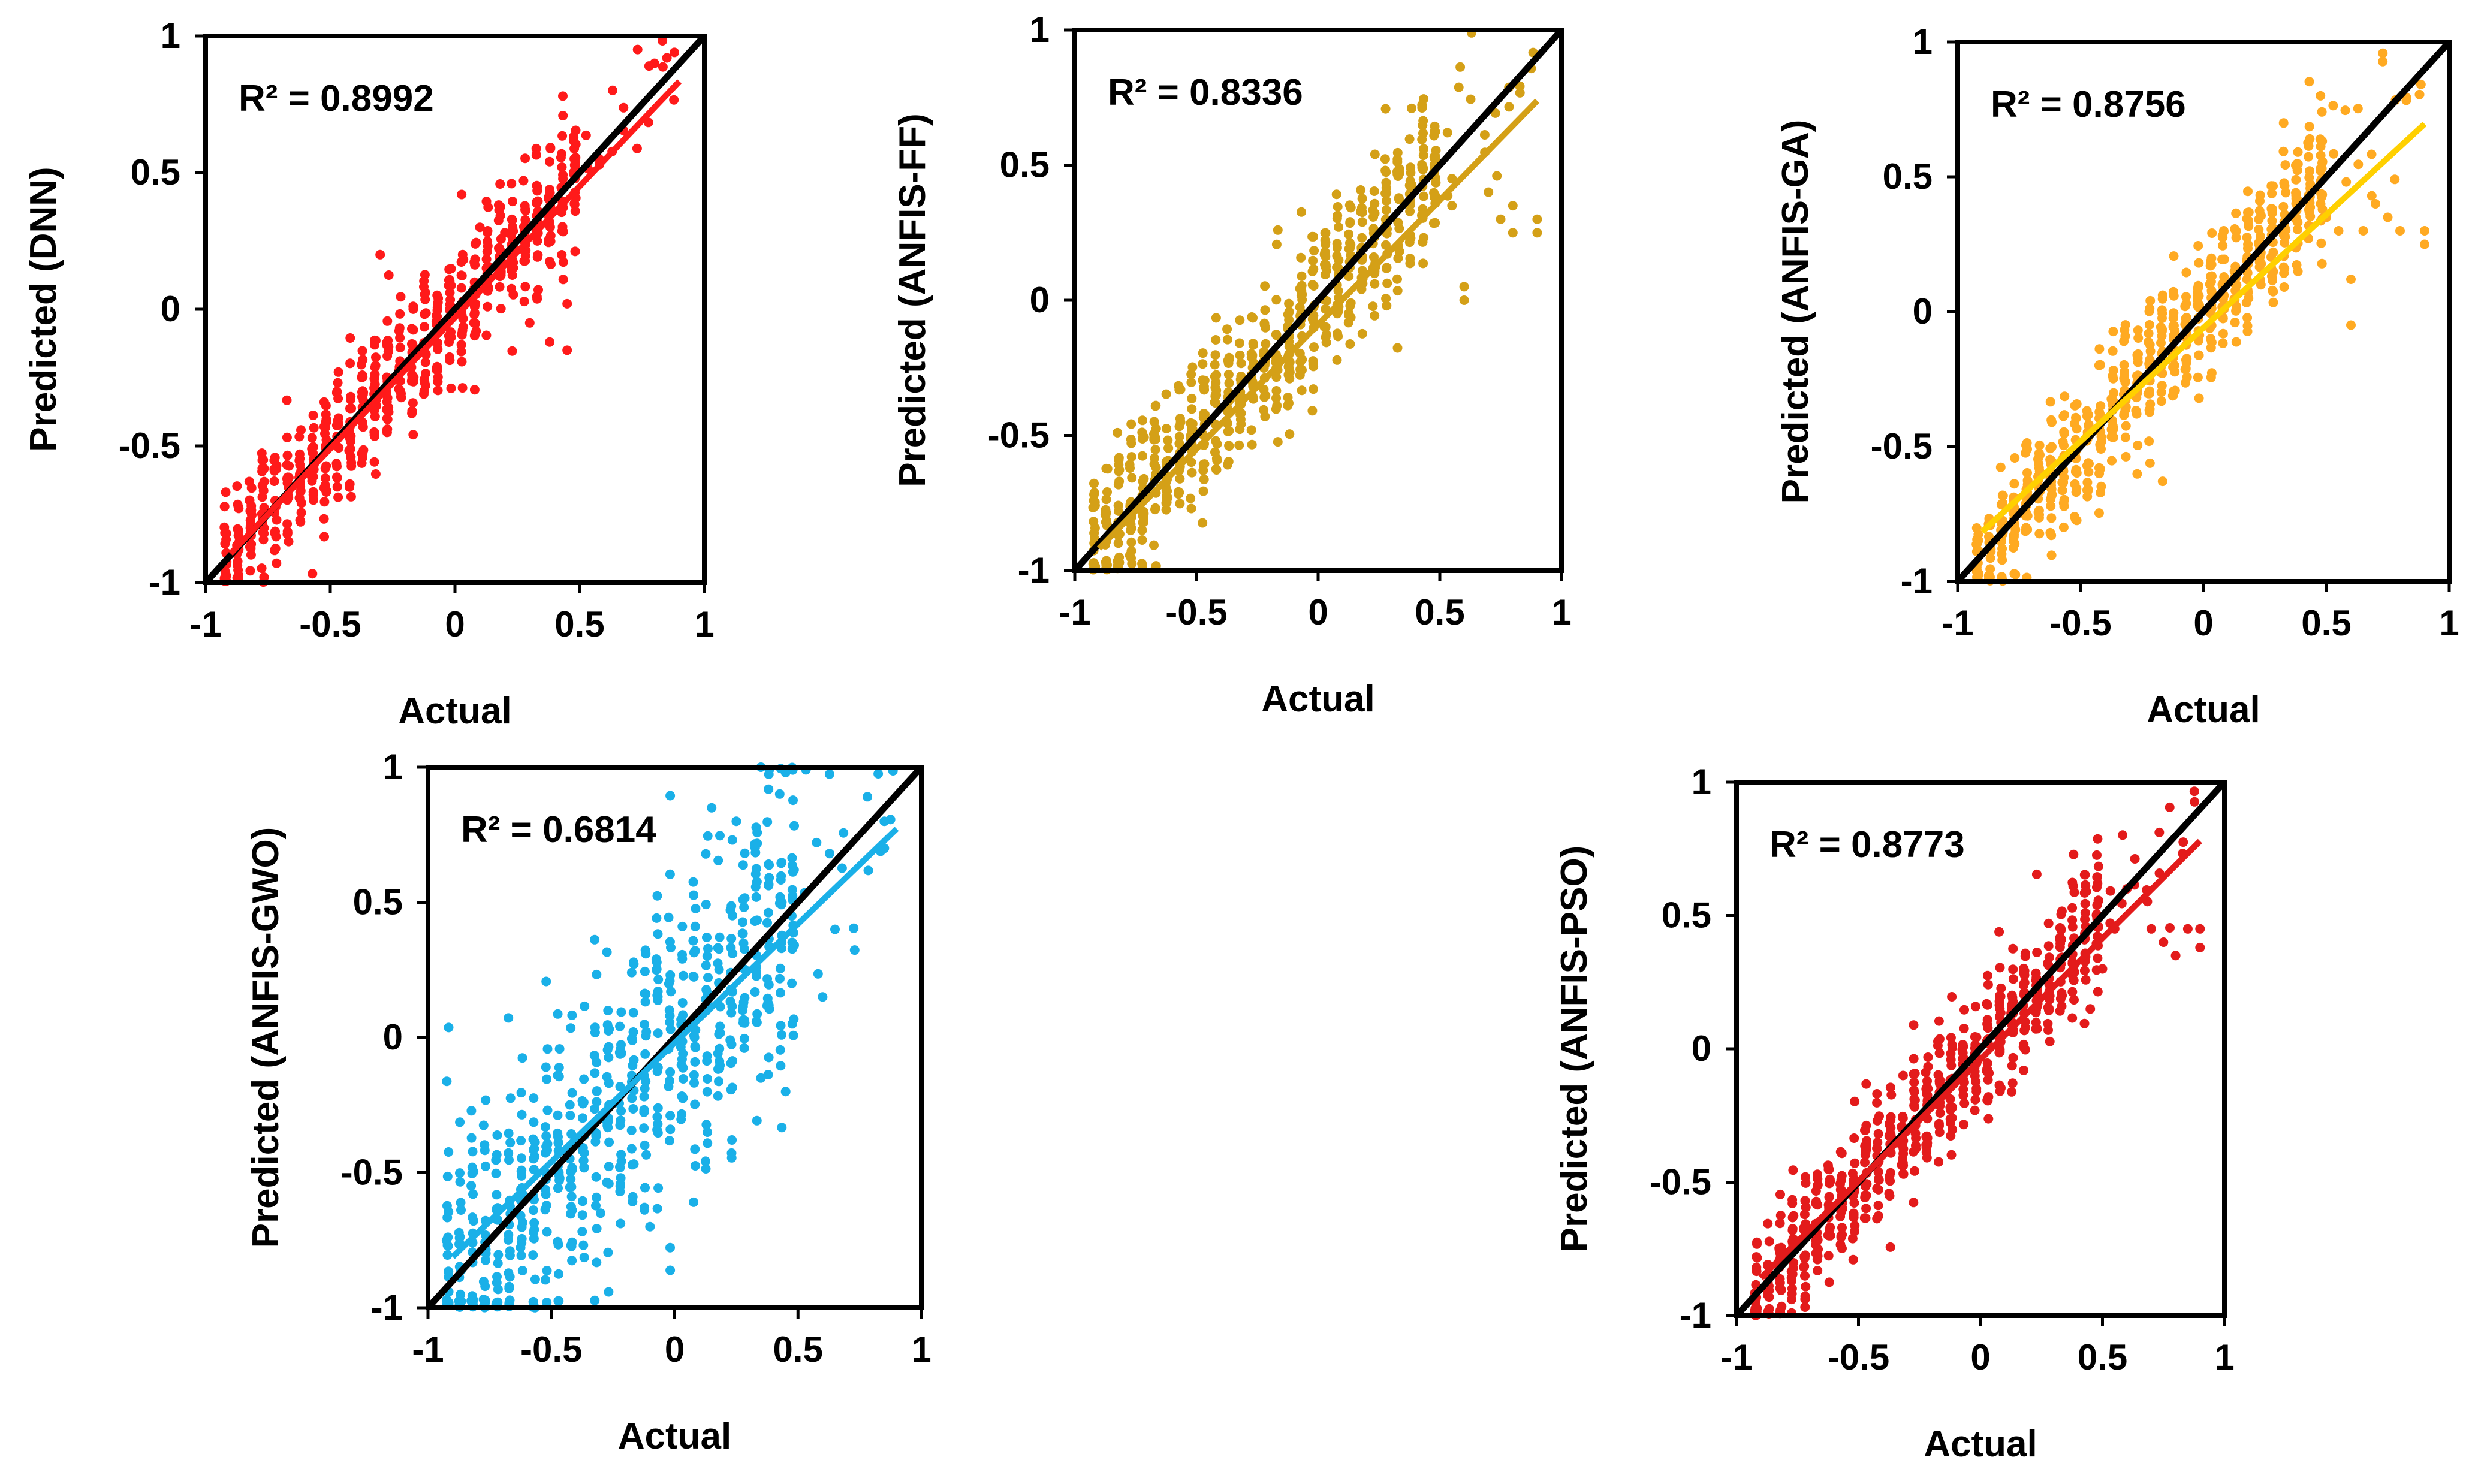 This screenshot has height=1484, width=2475. I want to click on y-tick-label: -1, so click(164, 582).